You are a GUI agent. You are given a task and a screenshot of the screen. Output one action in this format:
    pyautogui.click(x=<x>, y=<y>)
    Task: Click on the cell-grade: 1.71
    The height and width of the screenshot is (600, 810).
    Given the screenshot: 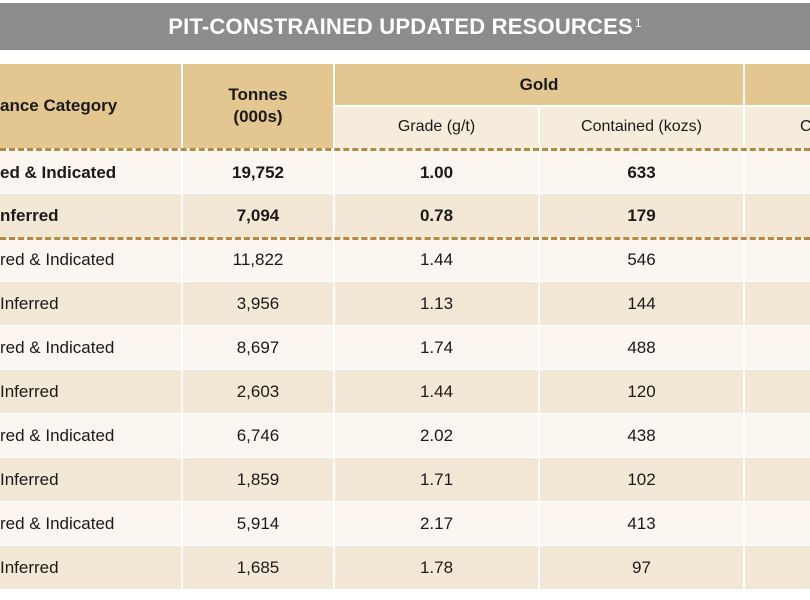 What is the action you would take?
    pyautogui.click(x=436, y=480)
    